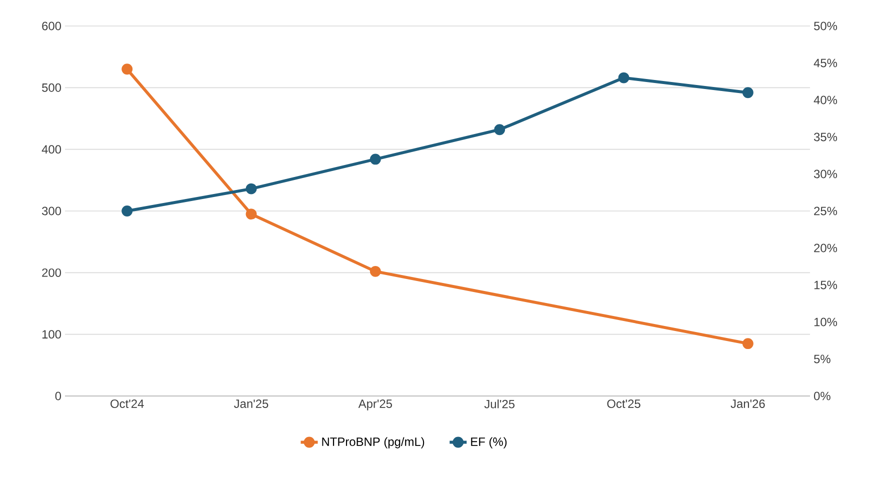  Describe the element at coordinates (58, 396) in the screenshot. I see `y-tick-label: 0` at that location.